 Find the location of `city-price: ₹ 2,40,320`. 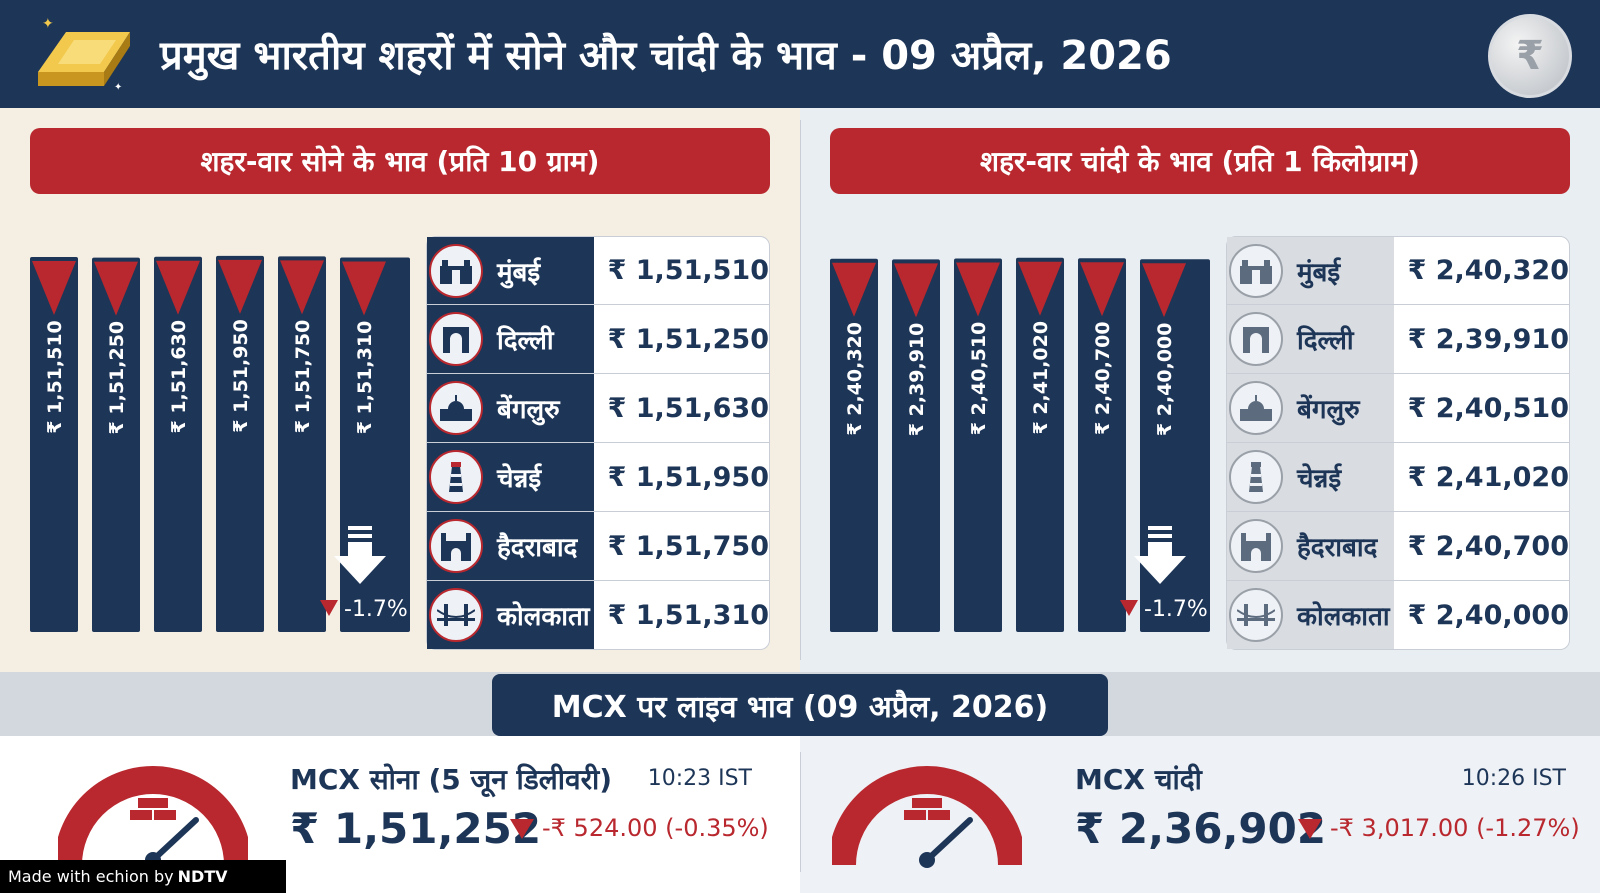

city-price: ₹ 2,40,320 is located at coordinates (1488, 270).